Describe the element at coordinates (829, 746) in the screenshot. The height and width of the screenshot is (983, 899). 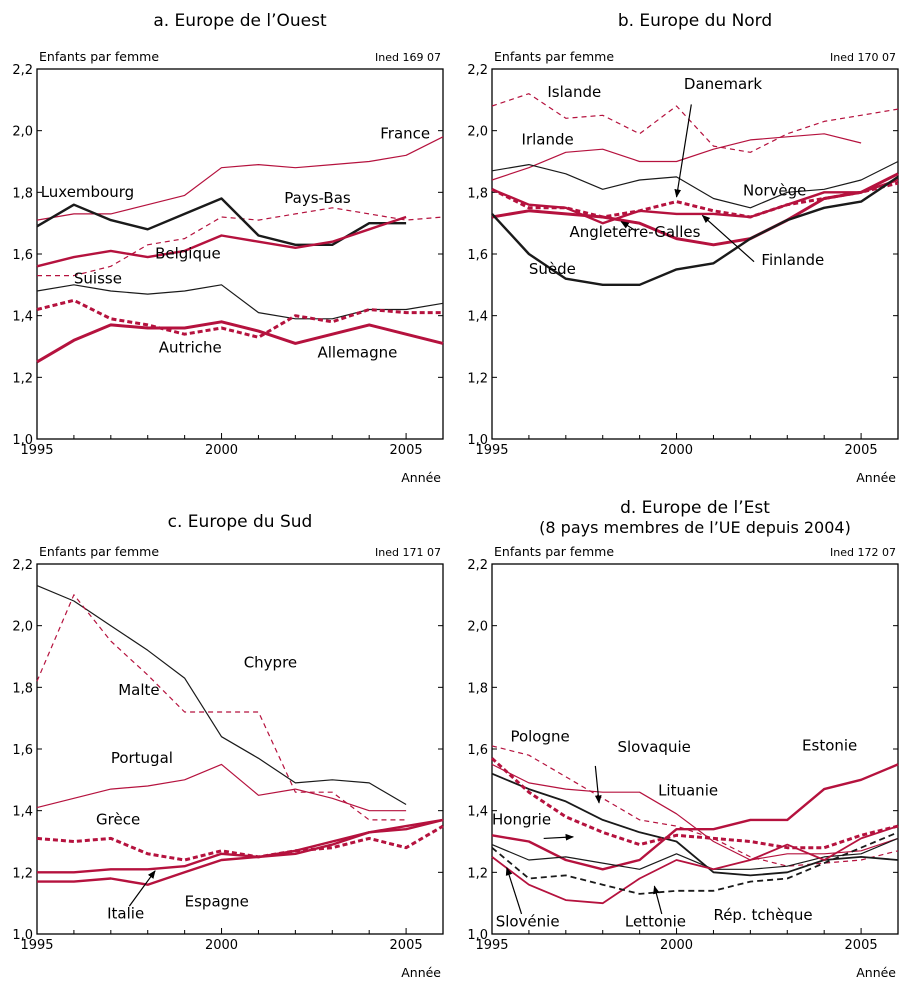
I see `series-label-estonie: Estonie` at that location.